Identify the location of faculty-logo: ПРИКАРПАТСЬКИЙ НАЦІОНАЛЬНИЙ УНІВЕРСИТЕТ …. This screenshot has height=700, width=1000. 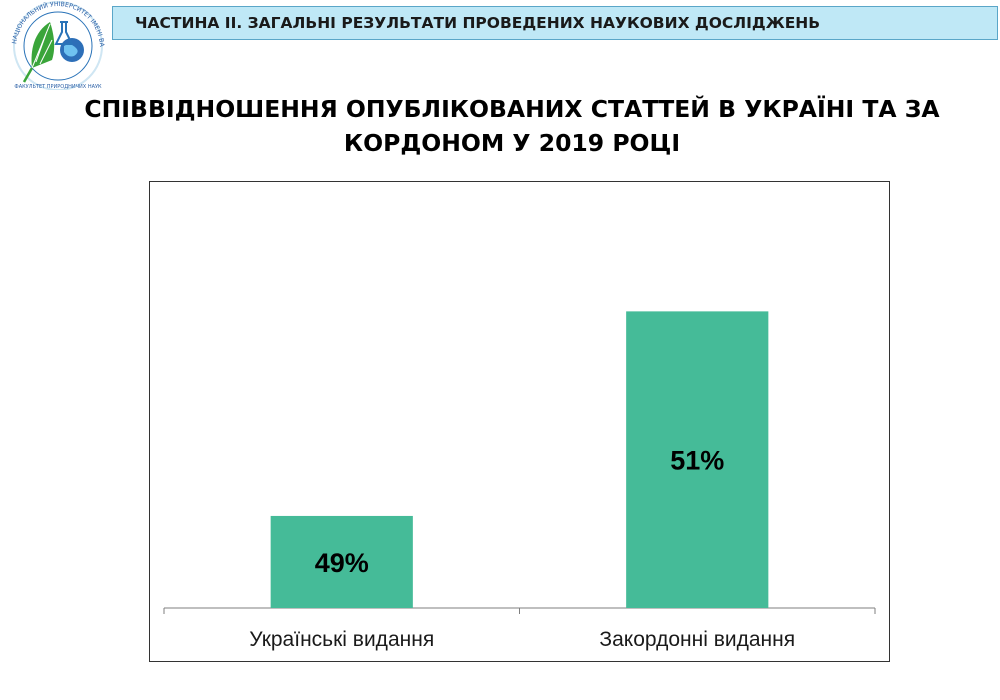
(57, 45).